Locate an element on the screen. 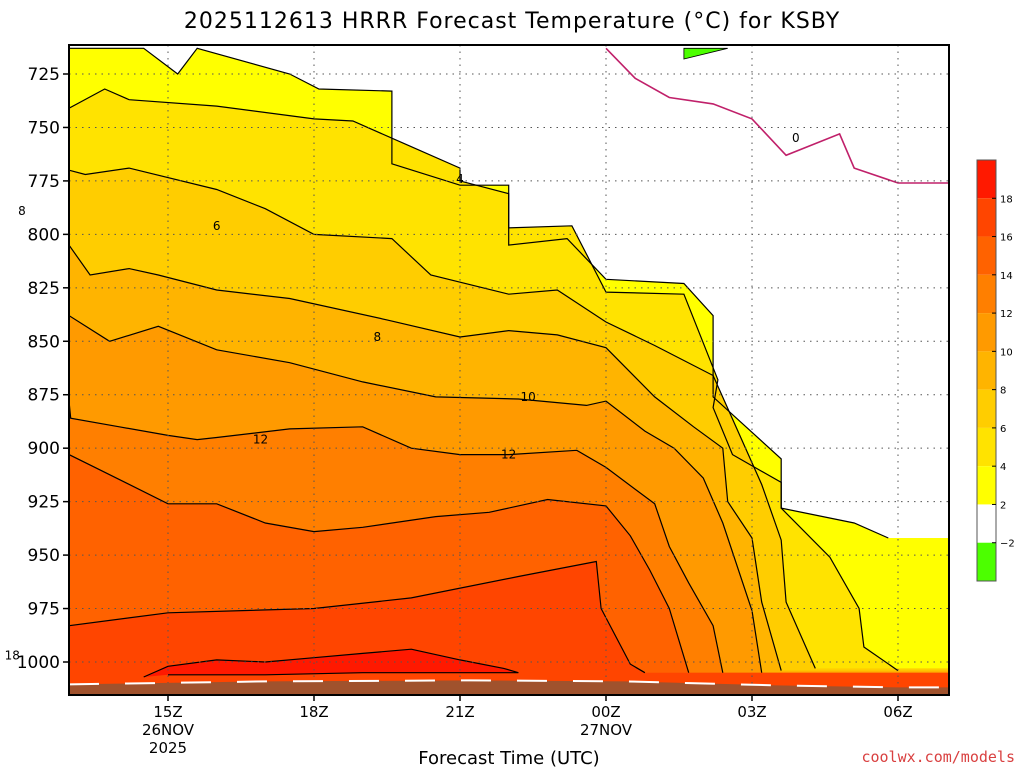  x-tick-label: 15Z is located at coordinates (167, 712).